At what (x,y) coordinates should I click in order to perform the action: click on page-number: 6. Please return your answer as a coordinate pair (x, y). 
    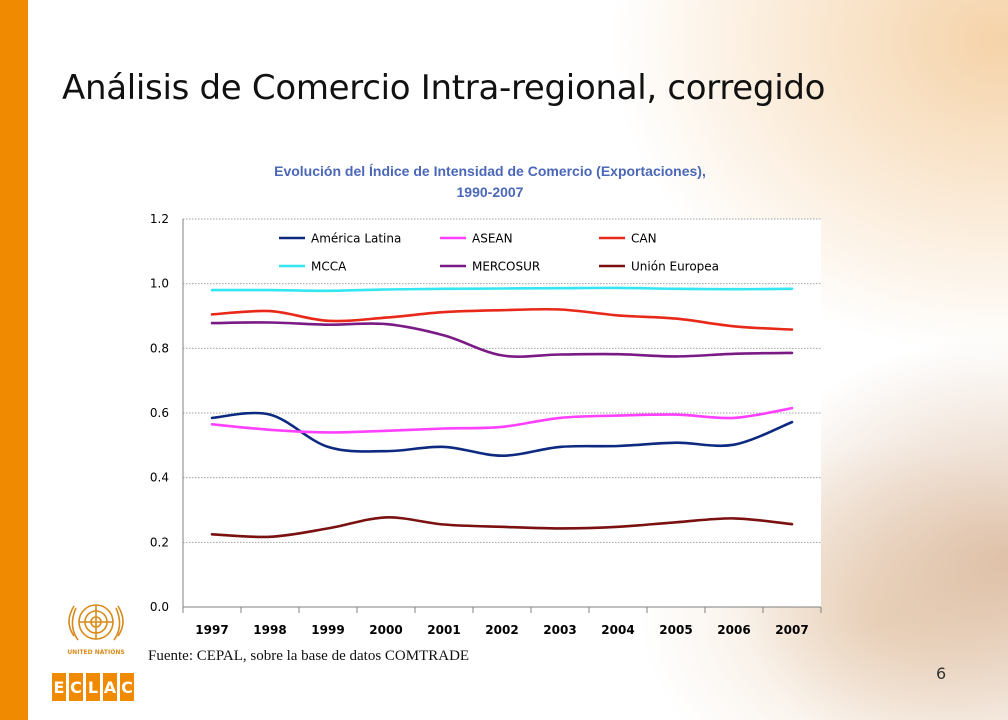
    Looking at the image, I should click on (941, 673).